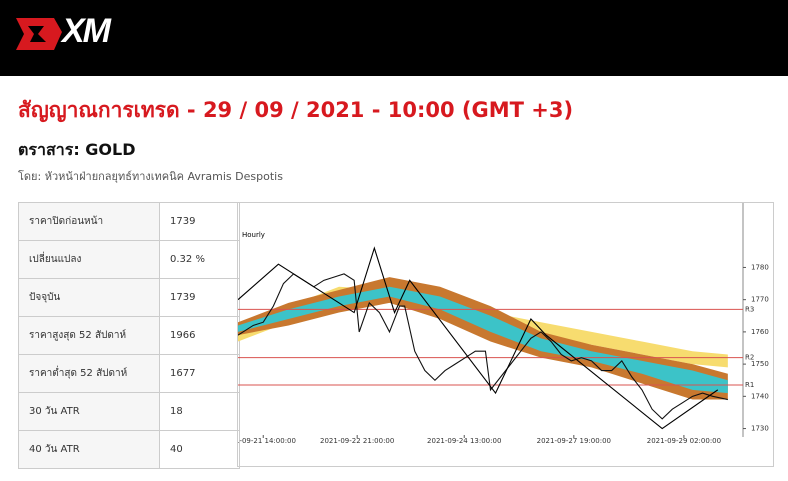  What do you see at coordinates (760, 332) in the screenshot?
I see `y-tick-label: 1760` at bounding box center [760, 332].